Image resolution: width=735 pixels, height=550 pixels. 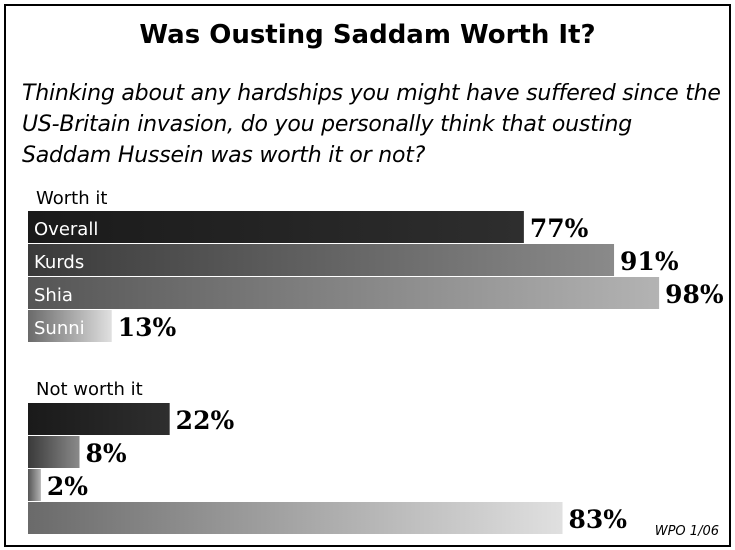 What do you see at coordinates (53, 295) in the screenshot?
I see `category-label-shia: Shia` at bounding box center [53, 295].